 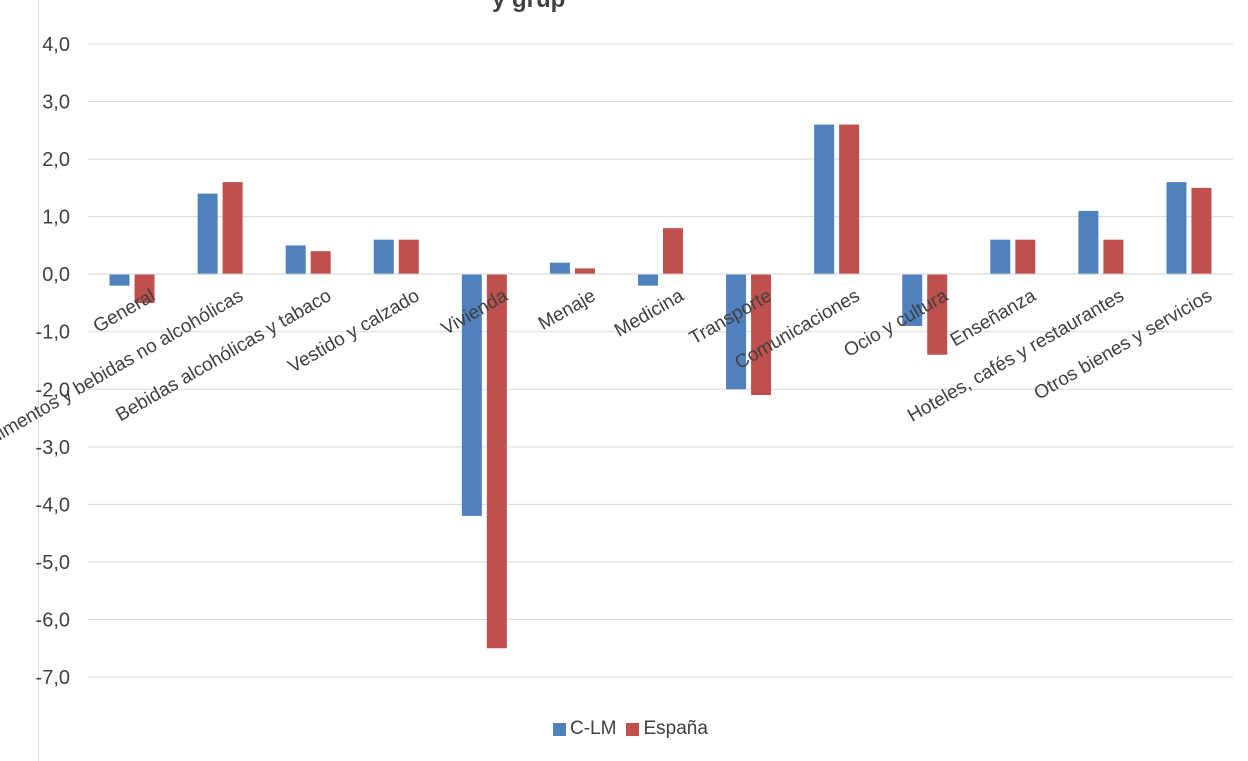 What do you see at coordinates (593, 728) in the screenshot?
I see `legend-label-clm: C-LM` at bounding box center [593, 728].